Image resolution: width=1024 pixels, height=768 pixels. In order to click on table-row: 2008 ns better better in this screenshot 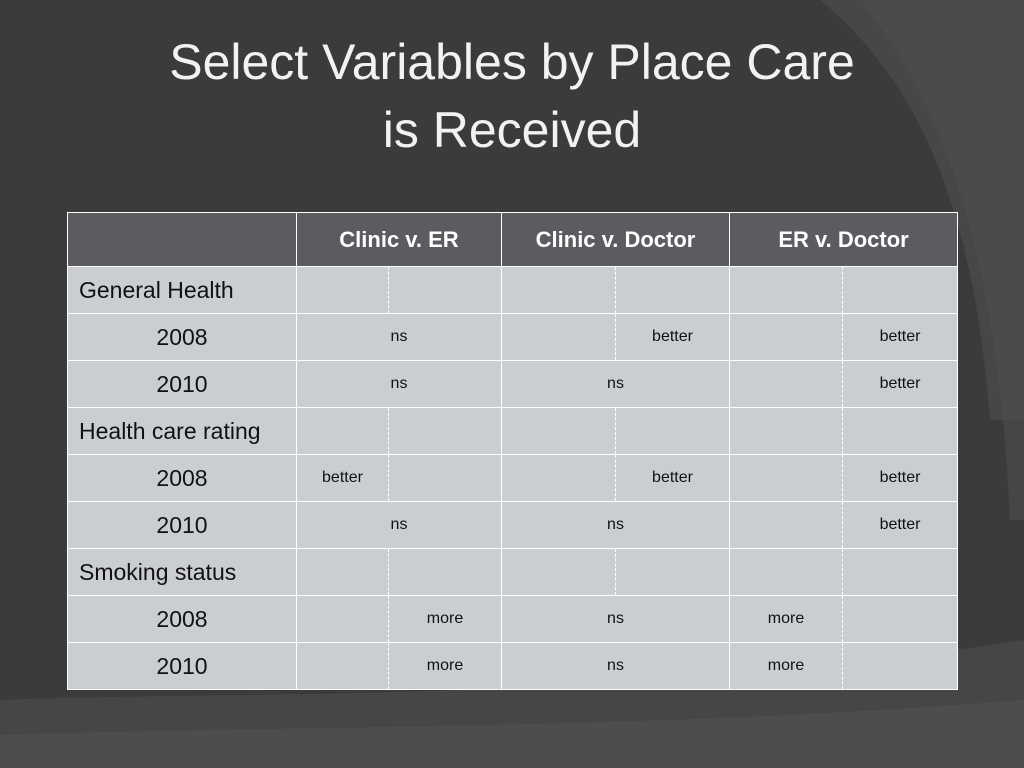, I will do `click(513, 337)`.